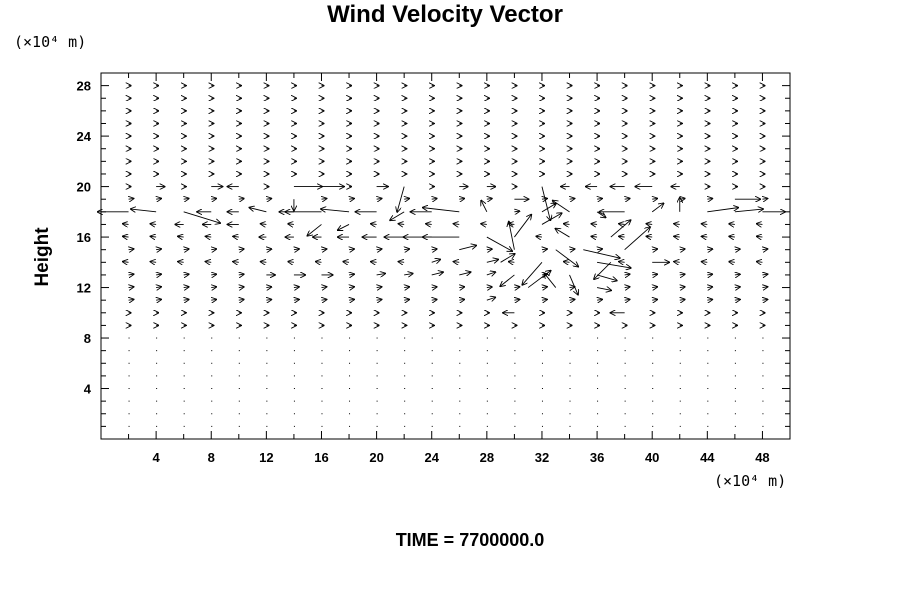  What do you see at coordinates (50, 42) in the screenshot?
I see `y-unit-label: (×10⁴ m)` at bounding box center [50, 42].